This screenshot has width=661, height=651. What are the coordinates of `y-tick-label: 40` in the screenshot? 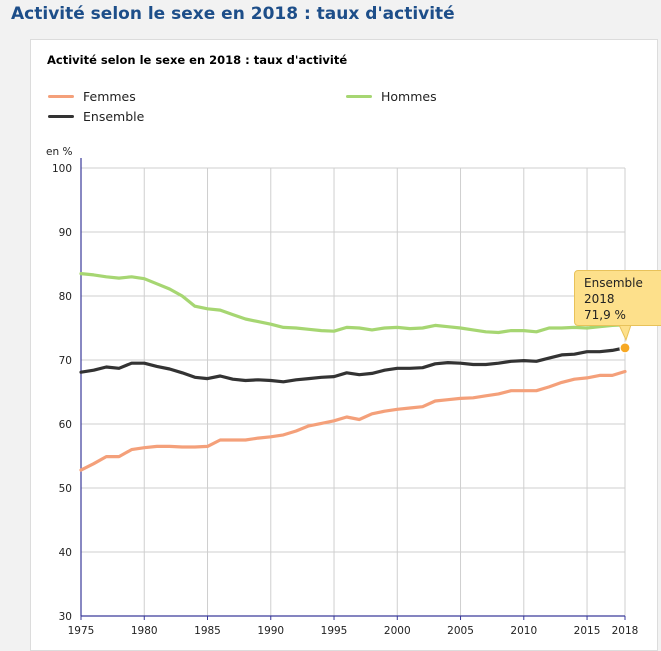 It's located at (65, 553).